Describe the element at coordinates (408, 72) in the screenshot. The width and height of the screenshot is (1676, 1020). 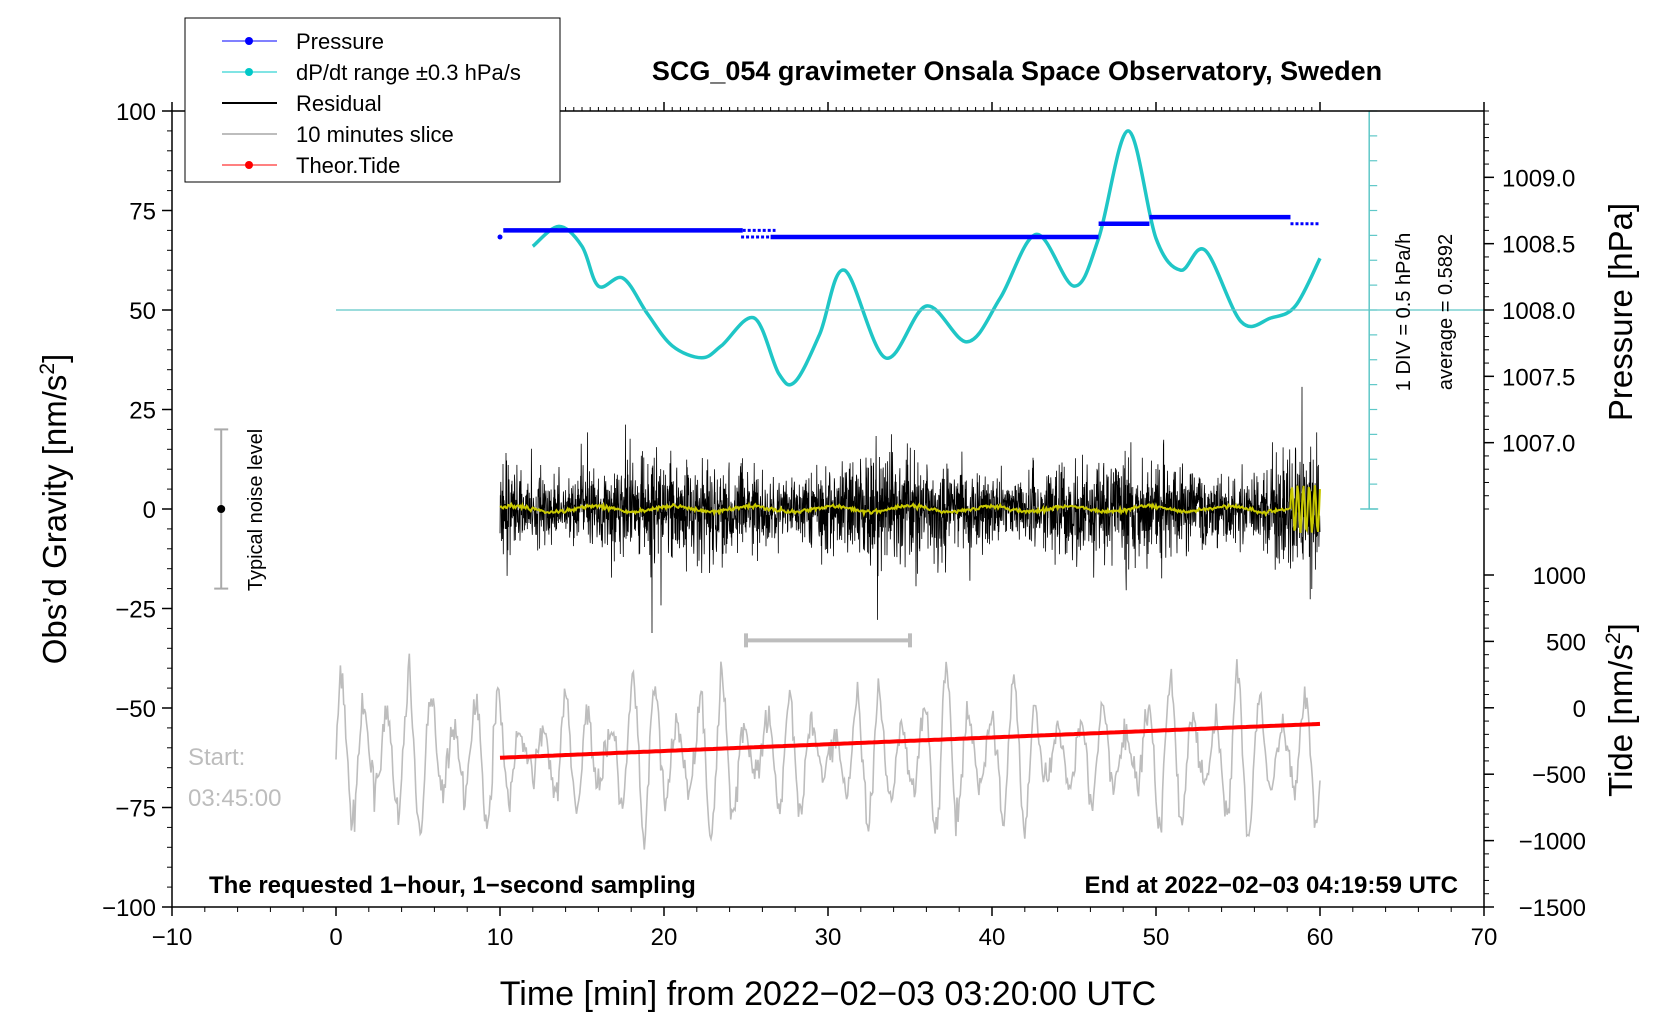
I see `legend-label: dP/dt range ±0.3 hPa/s` at that location.